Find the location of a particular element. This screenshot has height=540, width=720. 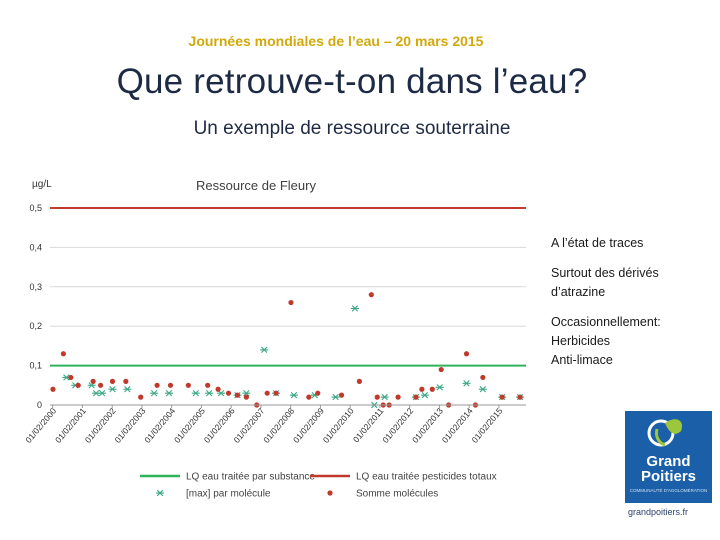

legend-item: LQ eau traitée pesticides totaux is located at coordinates (403, 477).